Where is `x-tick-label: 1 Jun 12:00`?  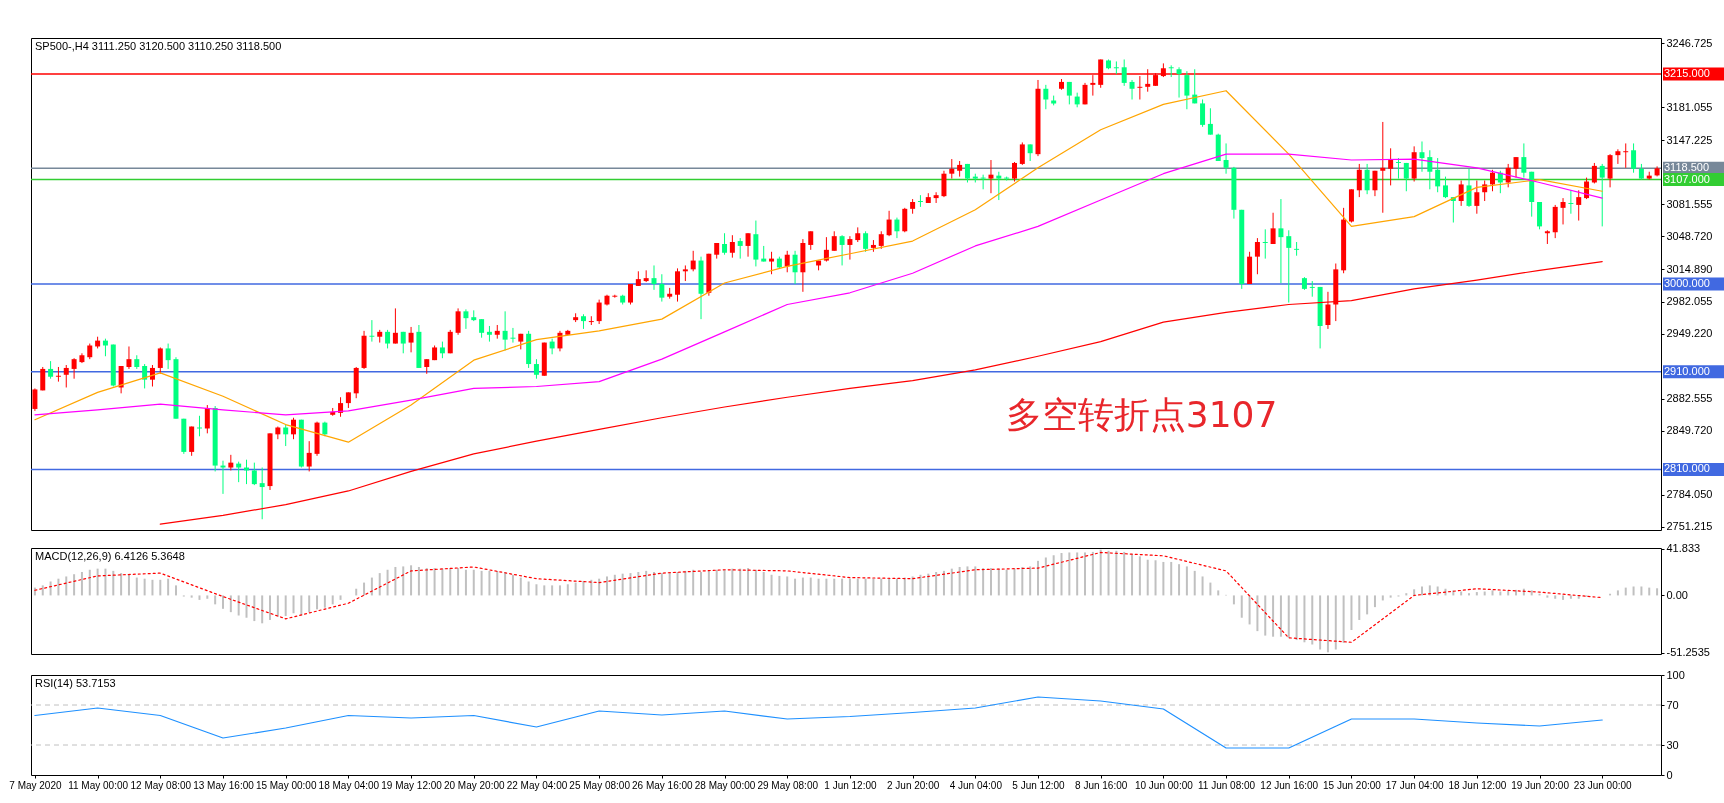 x-tick-label: 1 Jun 12:00 is located at coordinates (850, 785).